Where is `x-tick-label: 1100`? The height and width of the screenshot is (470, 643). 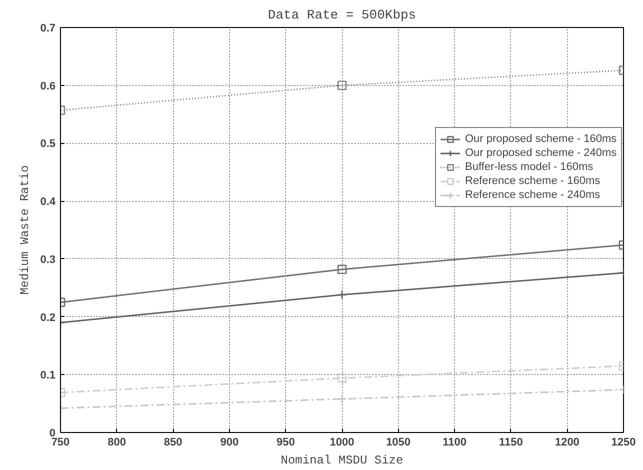 x-tick-label: 1100 is located at coordinates (454, 442).